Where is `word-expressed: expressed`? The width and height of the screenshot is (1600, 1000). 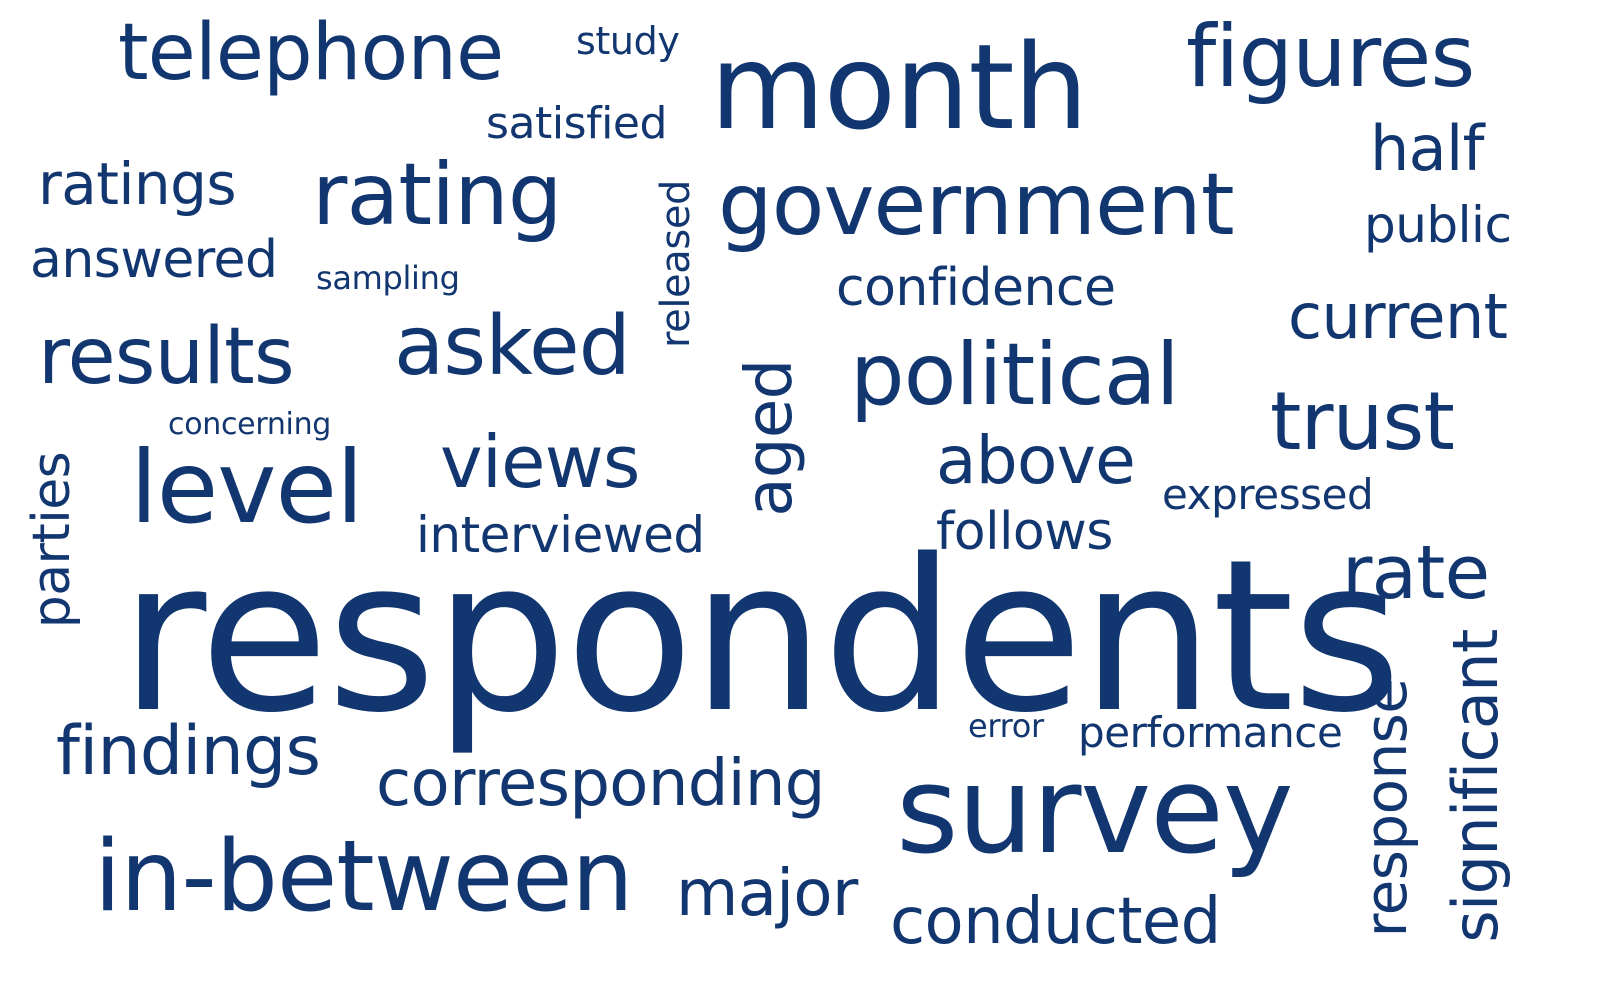
word-expressed: expressed is located at coordinates (1268, 494).